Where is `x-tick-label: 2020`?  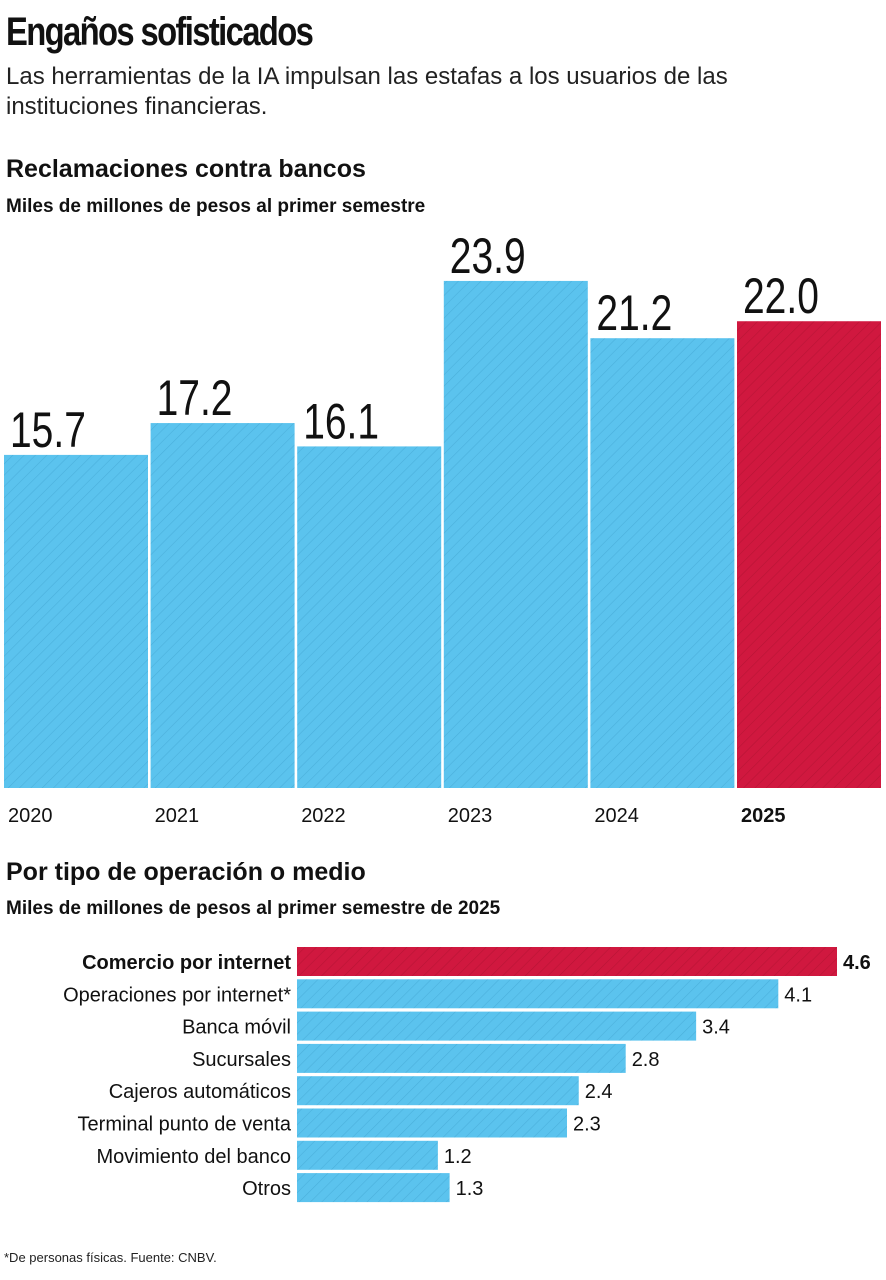 x-tick-label: 2020 is located at coordinates (30, 816).